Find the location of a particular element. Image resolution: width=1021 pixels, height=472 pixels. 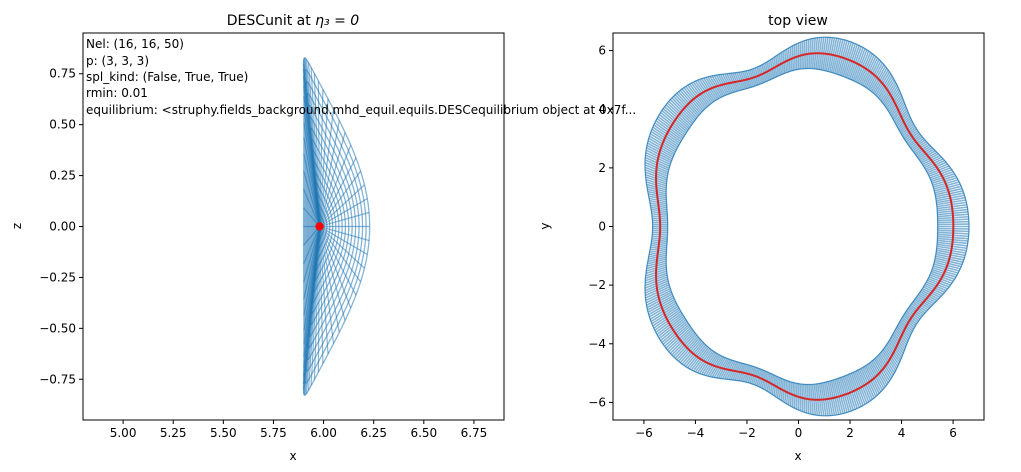

left-y-ticks: −0.75 −0.50 −0.25 0.00 0.25 0.50 0.75 is located at coordinates (61, 226).